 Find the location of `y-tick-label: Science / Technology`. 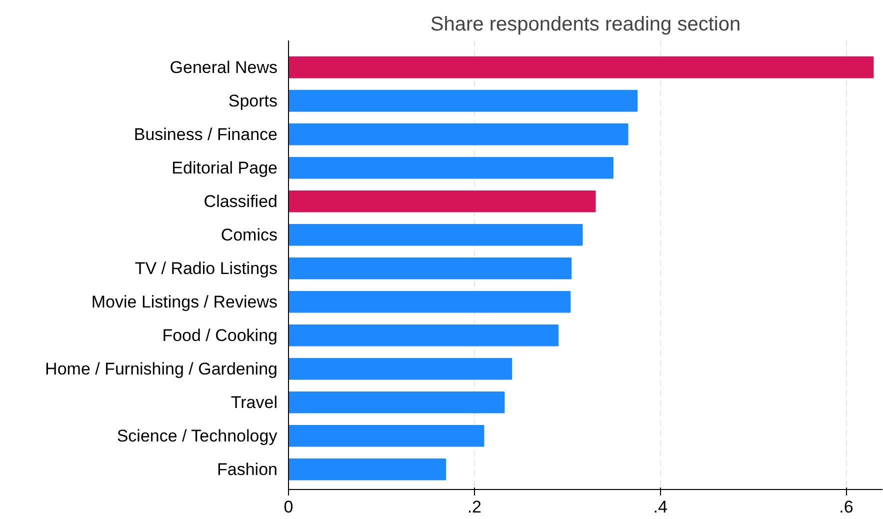

y-tick-label: Science / Technology is located at coordinates (197, 436).